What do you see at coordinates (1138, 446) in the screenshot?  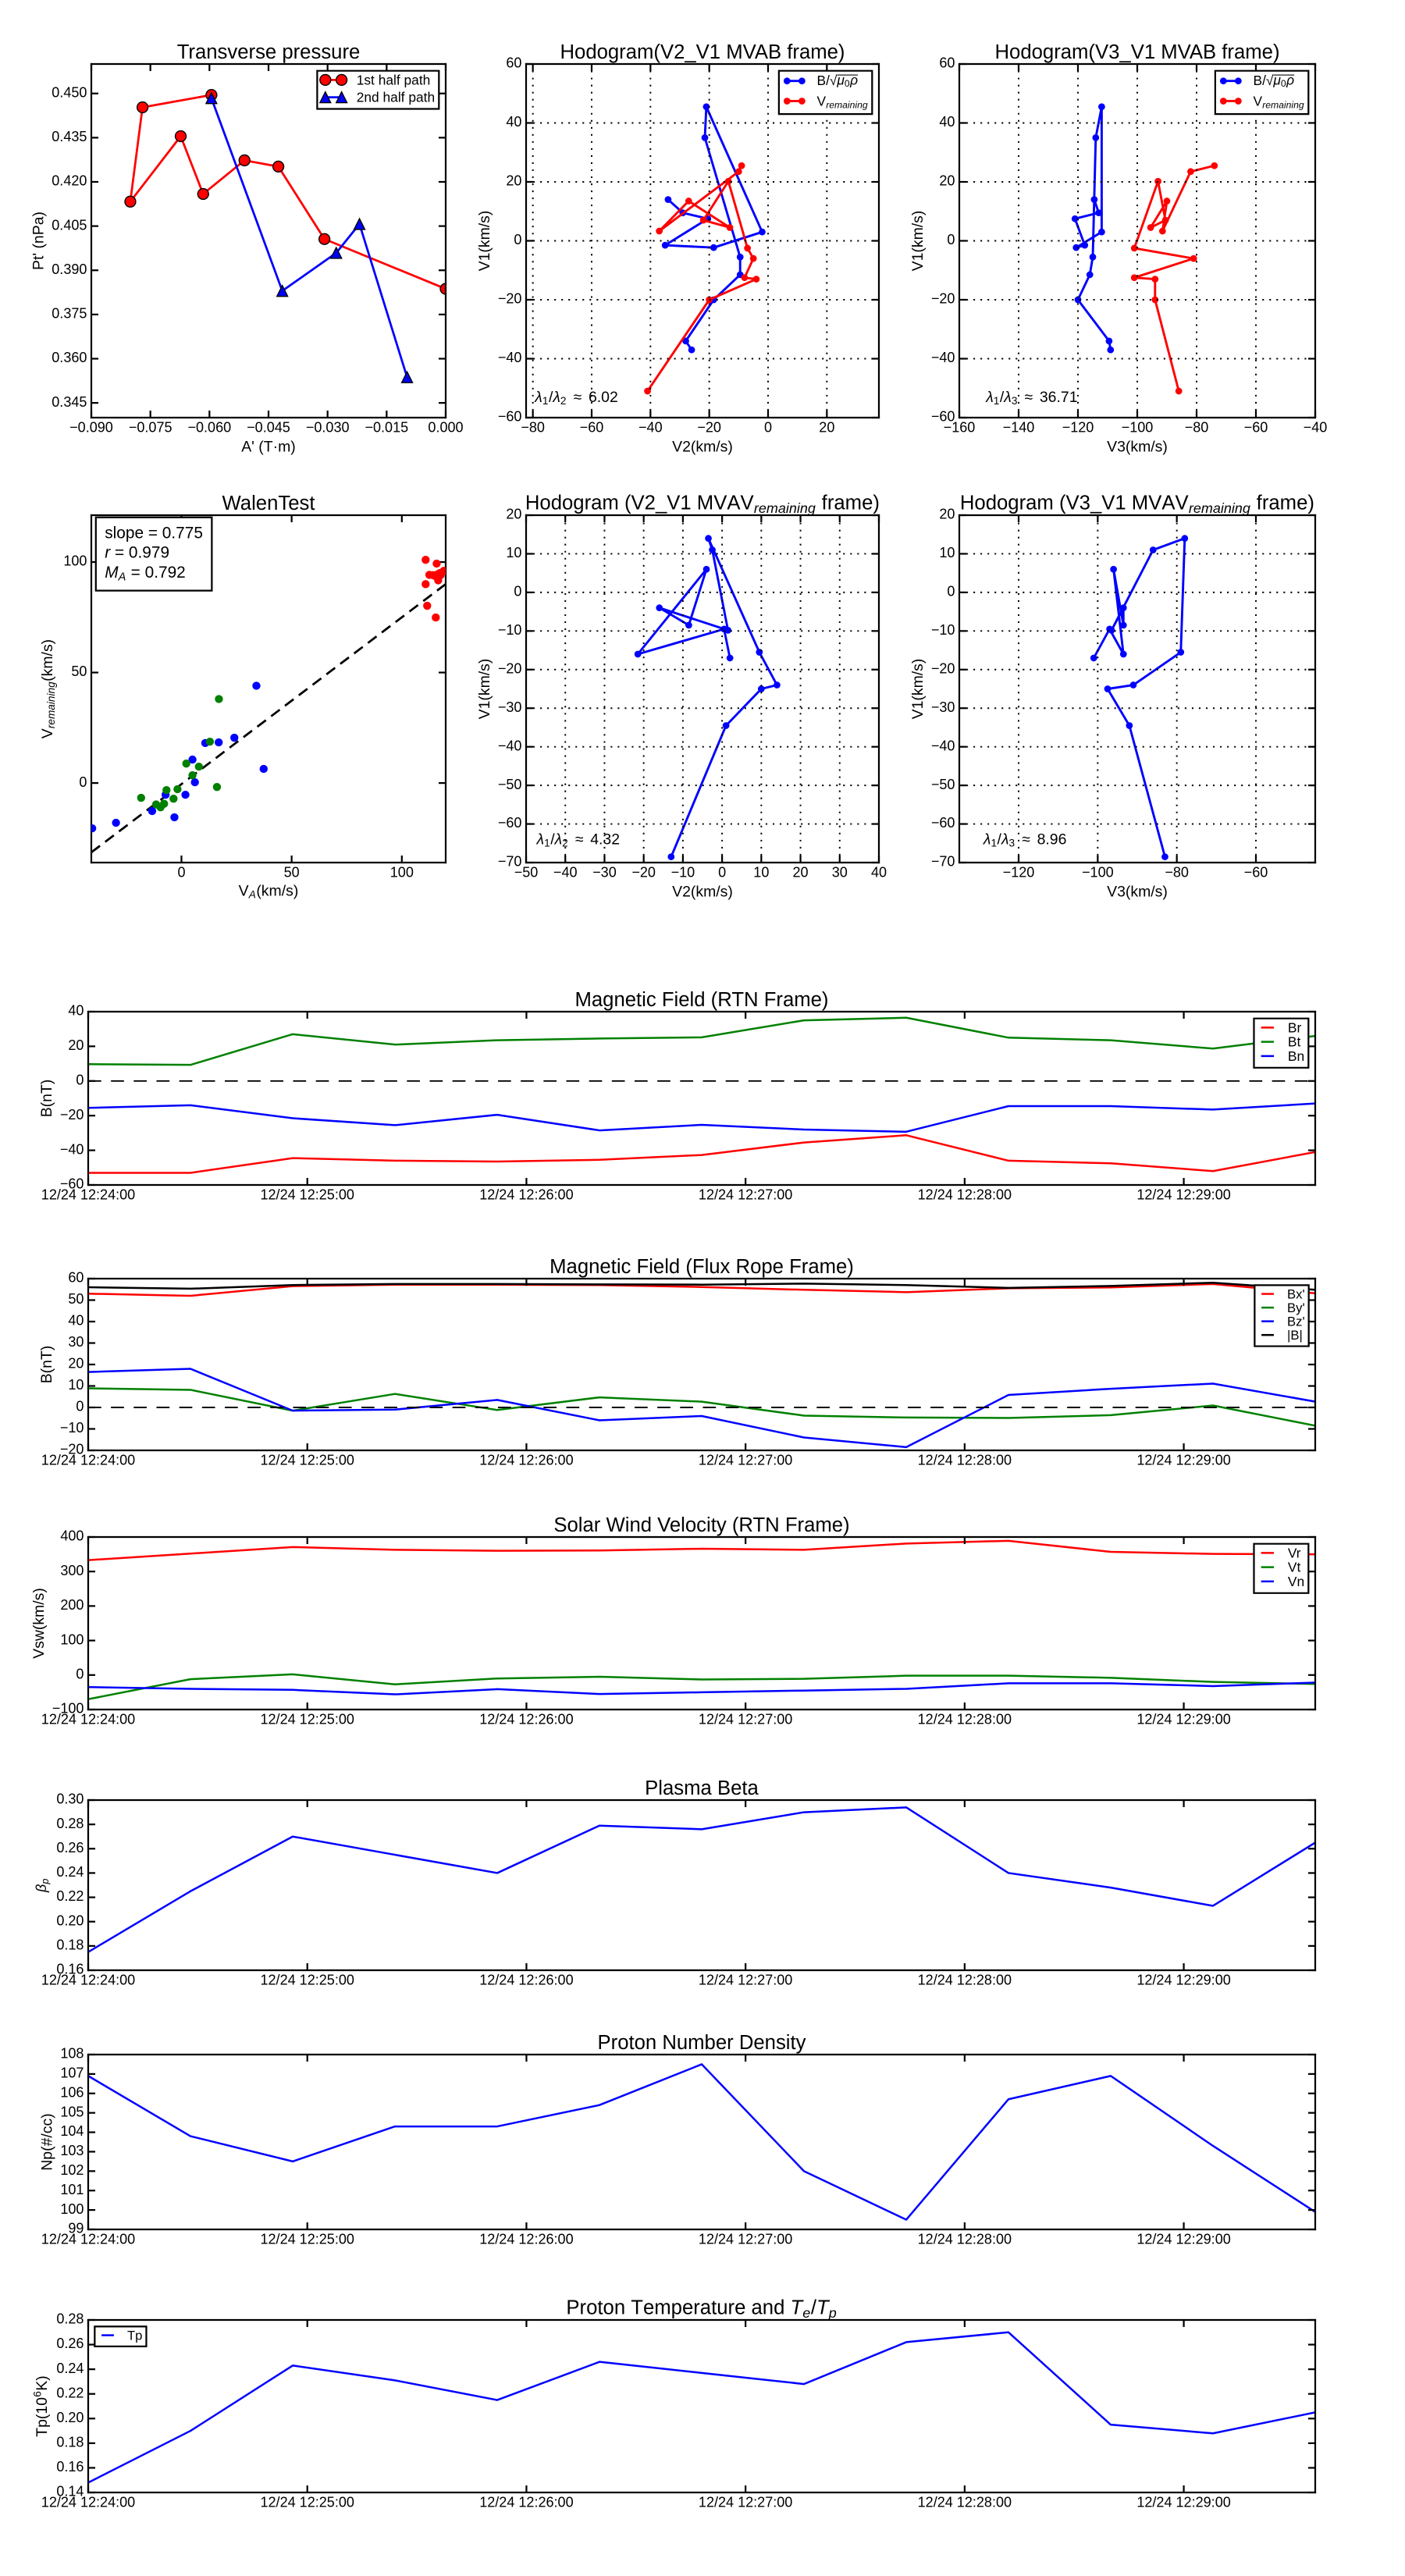 I see `svg-text: V3(km/s)` at bounding box center [1138, 446].